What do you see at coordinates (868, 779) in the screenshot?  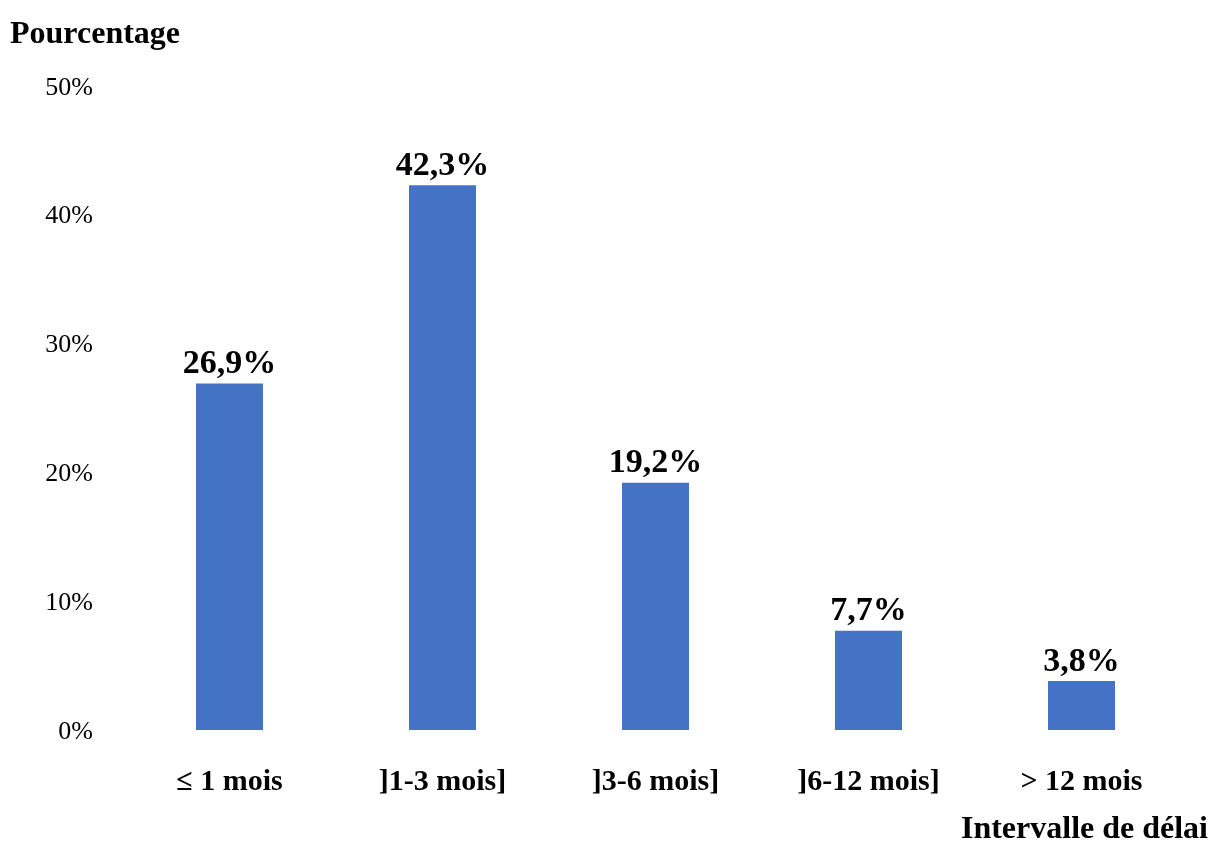 I see `x-tick-label: ]6-12 mois]` at bounding box center [868, 779].